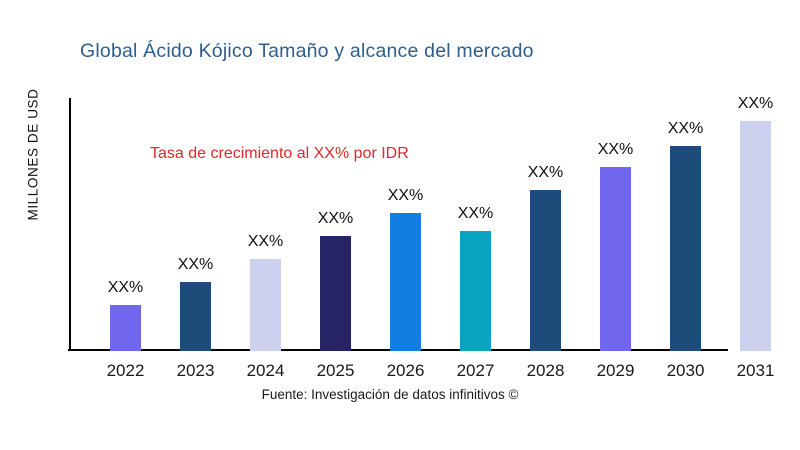 The width and height of the screenshot is (800, 450). Describe the element at coordinates (195, 370) in the screenshot. I see `x-tick-label-2023: 2023` at that location.